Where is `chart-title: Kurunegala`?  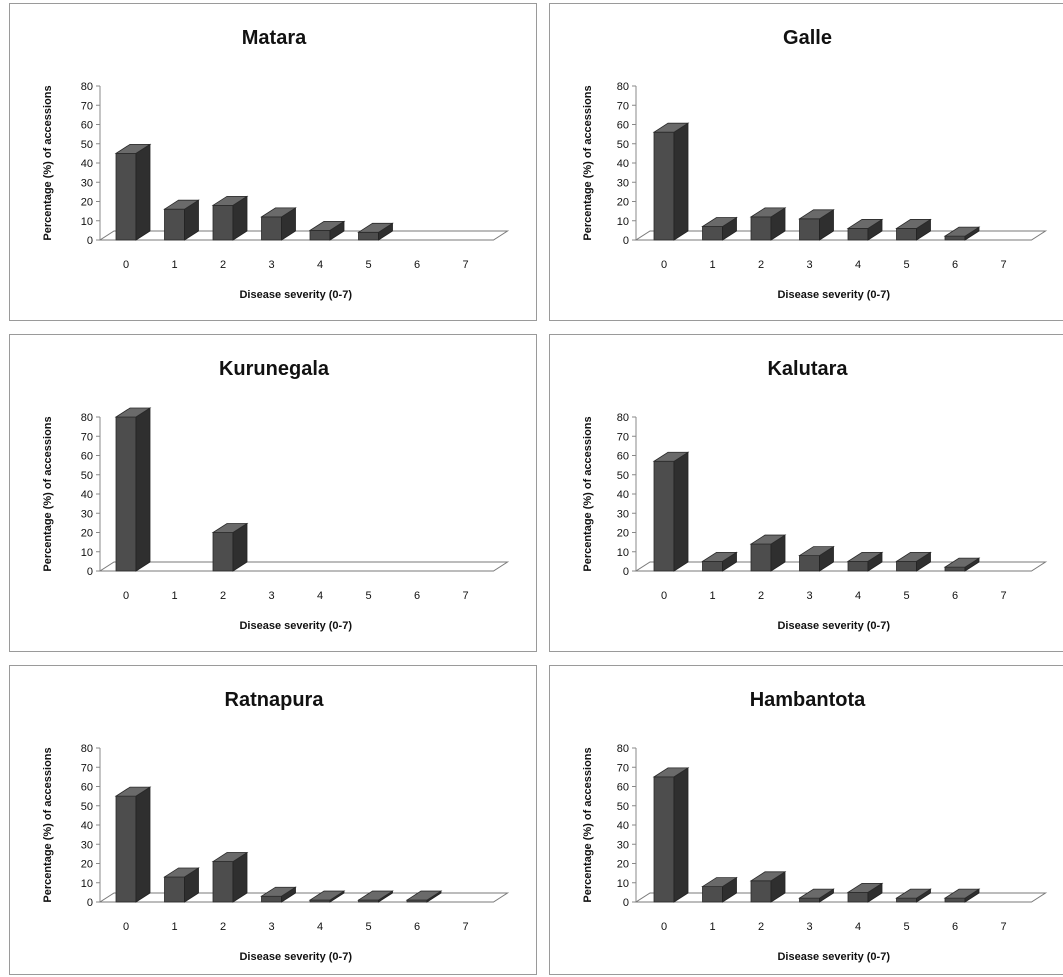 chart-title: Kurunegala is located at coordinates (274, 369).